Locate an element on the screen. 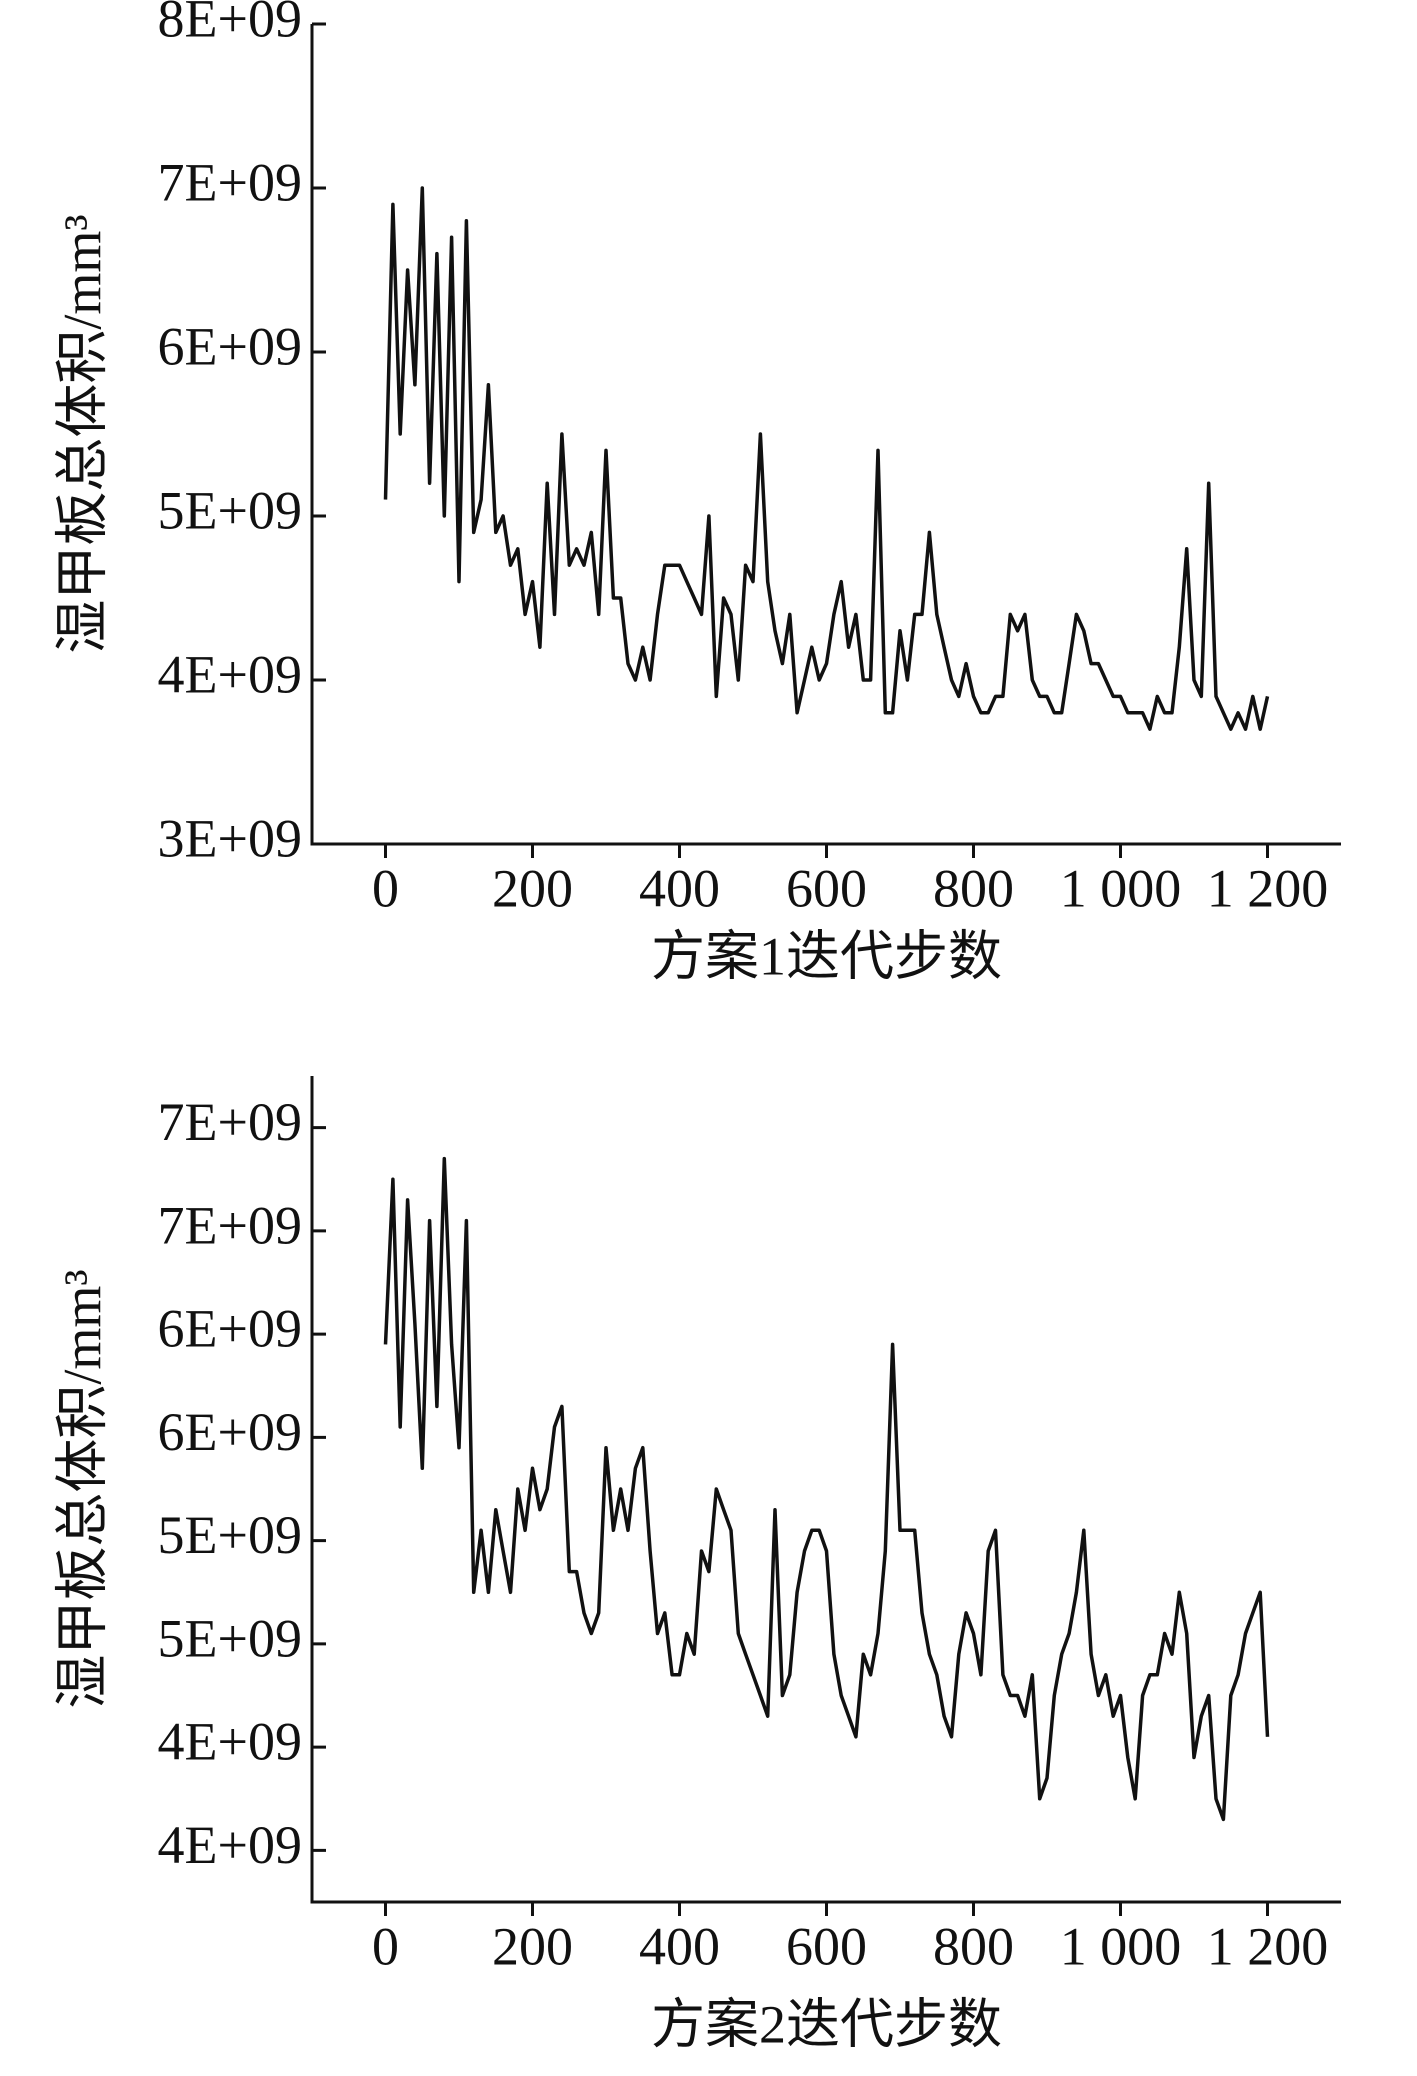 The width and height of the screenshot is (1417, 2076). x-axis-label: 方案1迭代步数 is located at coordinates (826, 956).